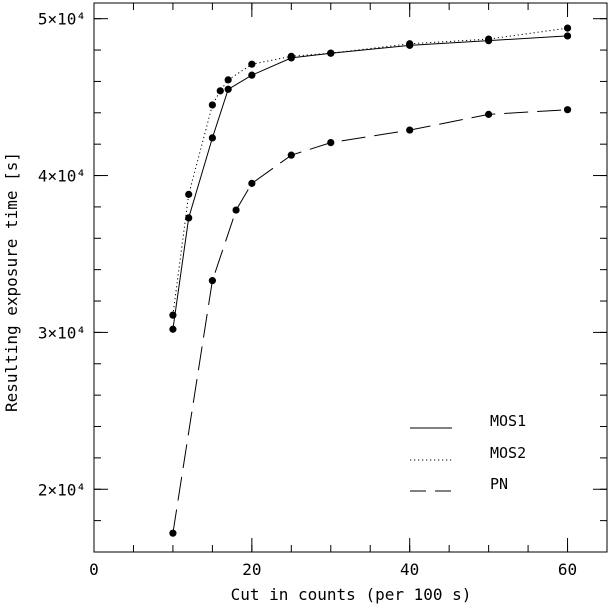  Describe the element at coordinates (62, 19) in the screenshot. I see `y-tick-label: 5×10⁴` at that location.